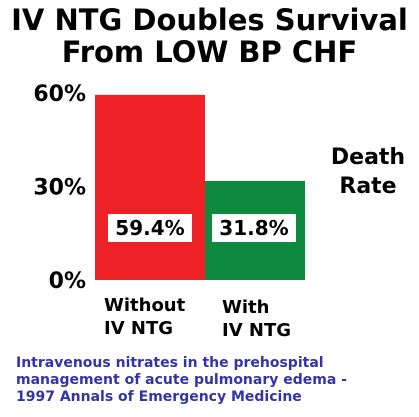 The width and height of the screenshot is (419, 417). Describe the element at coordinates (59, 188) in the screenshot. I see `y-tick-label-30: 30%` at that location.